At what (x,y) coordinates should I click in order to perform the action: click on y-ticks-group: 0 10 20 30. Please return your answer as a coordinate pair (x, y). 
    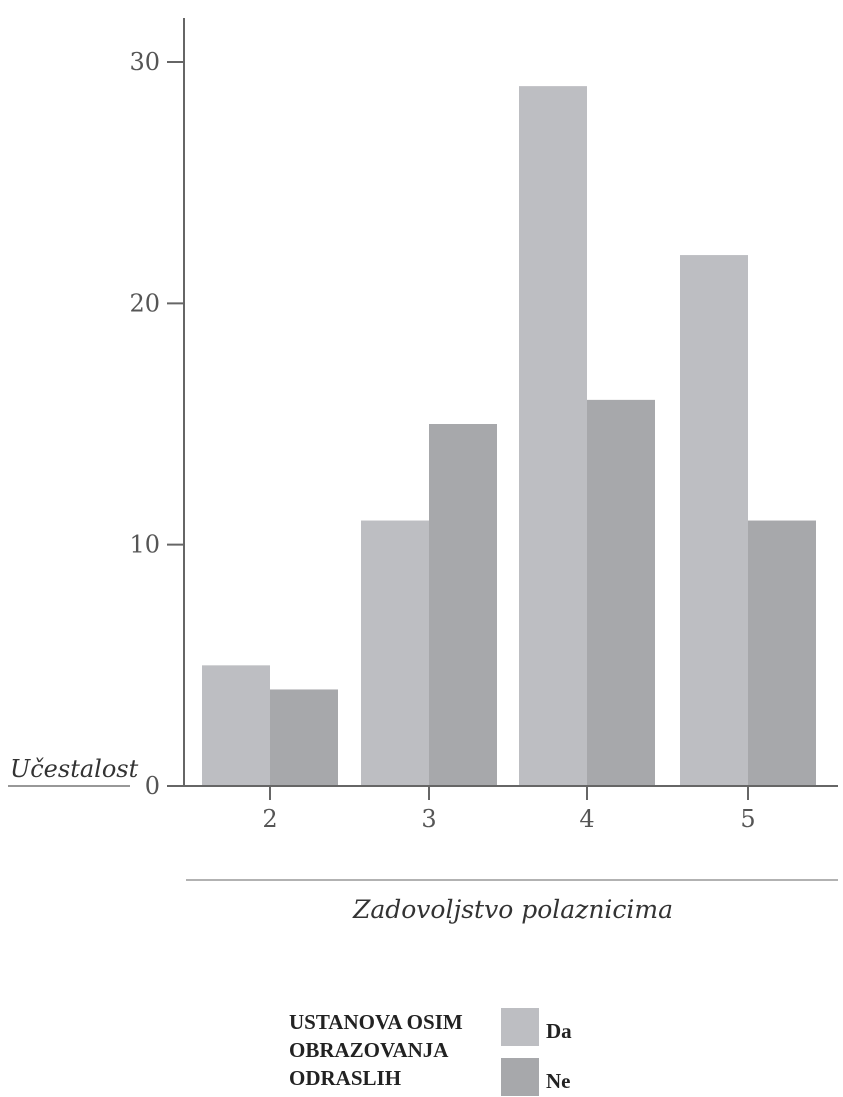
    Looking at the image, I should click on (156, 424).